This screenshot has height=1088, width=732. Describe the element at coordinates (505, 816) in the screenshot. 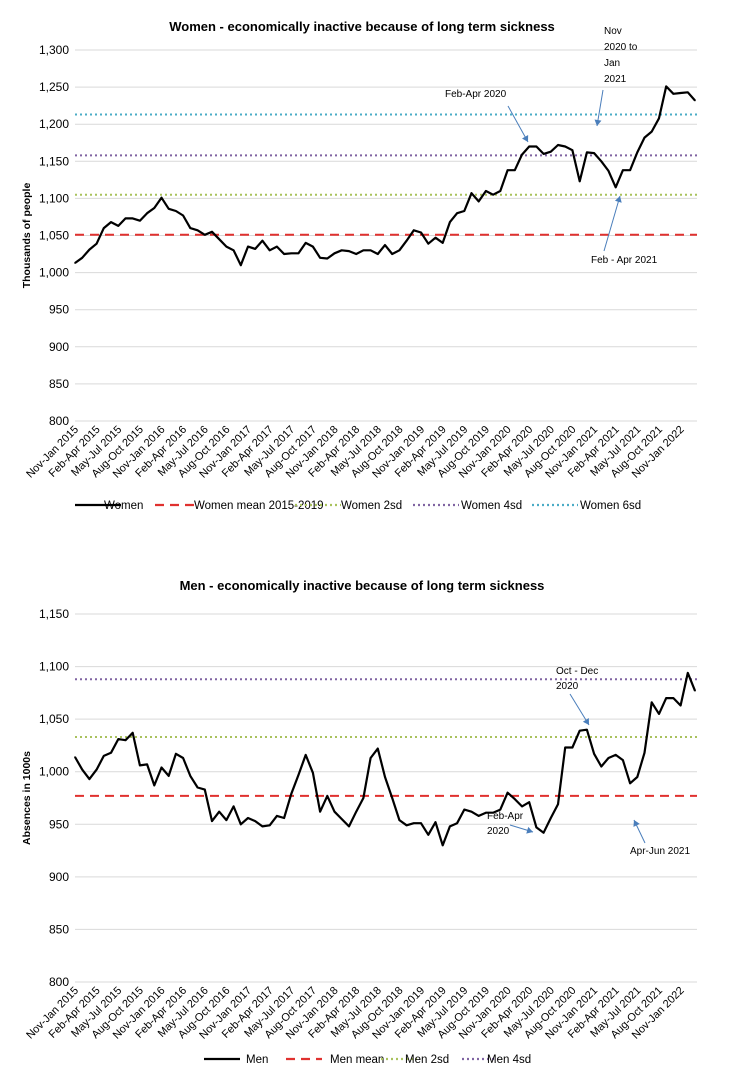

I see `men-annotation-text: Feb-Apr` at that location.